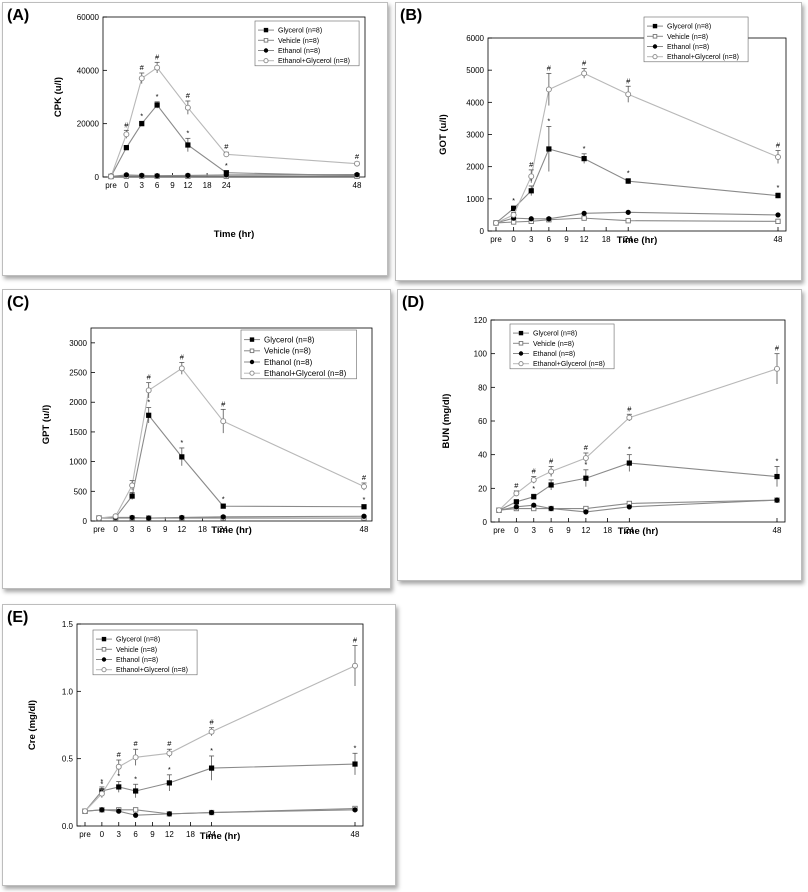 The height and width of the screenshot is (892, 808). I want to click on legend-entry: Vehicle (n=8), so click(136, 650).